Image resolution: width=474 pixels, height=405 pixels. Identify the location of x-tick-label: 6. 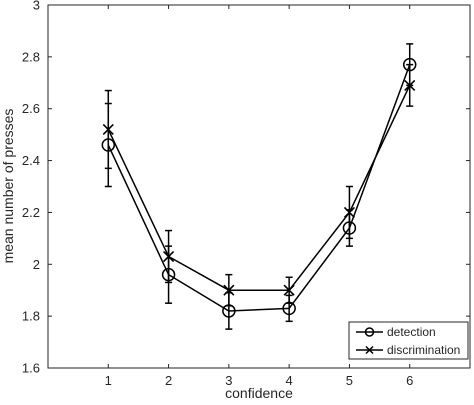
(409, 380).